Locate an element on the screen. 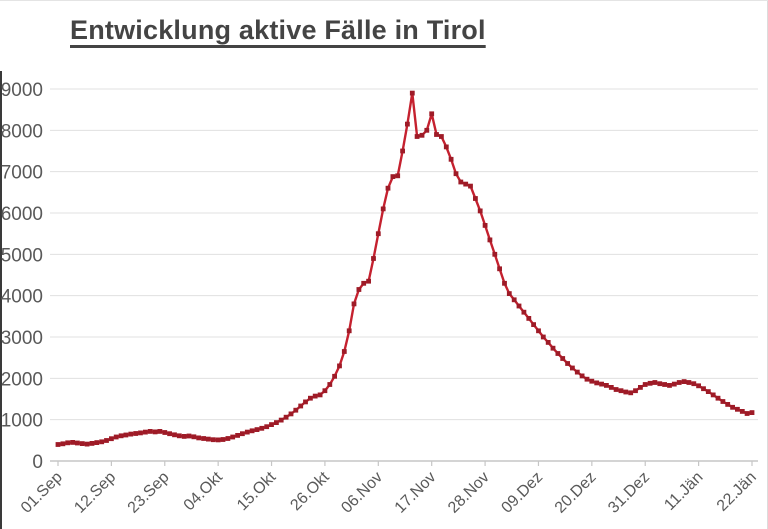 The height and width of the screenshot is (529, 768). y-tick-label: 9000 is located at coordinates (22, 90).